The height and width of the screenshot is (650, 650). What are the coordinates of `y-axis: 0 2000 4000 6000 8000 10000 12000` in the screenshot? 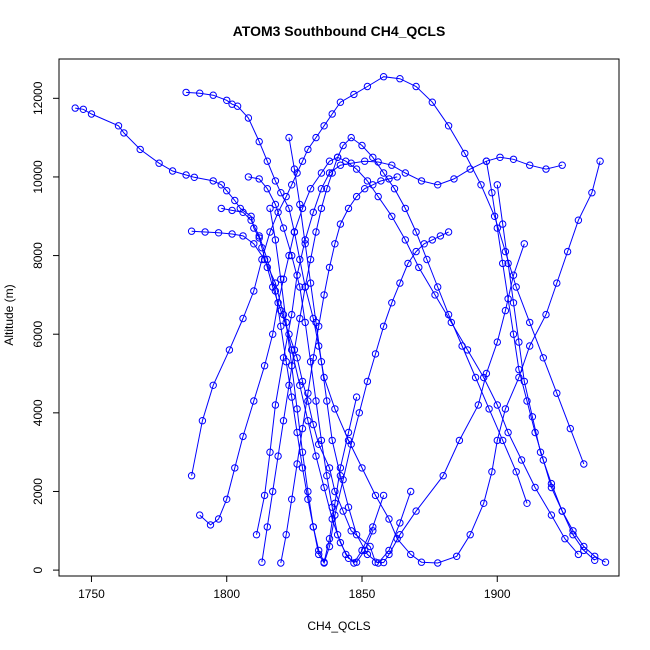 It's located at (45, 327).